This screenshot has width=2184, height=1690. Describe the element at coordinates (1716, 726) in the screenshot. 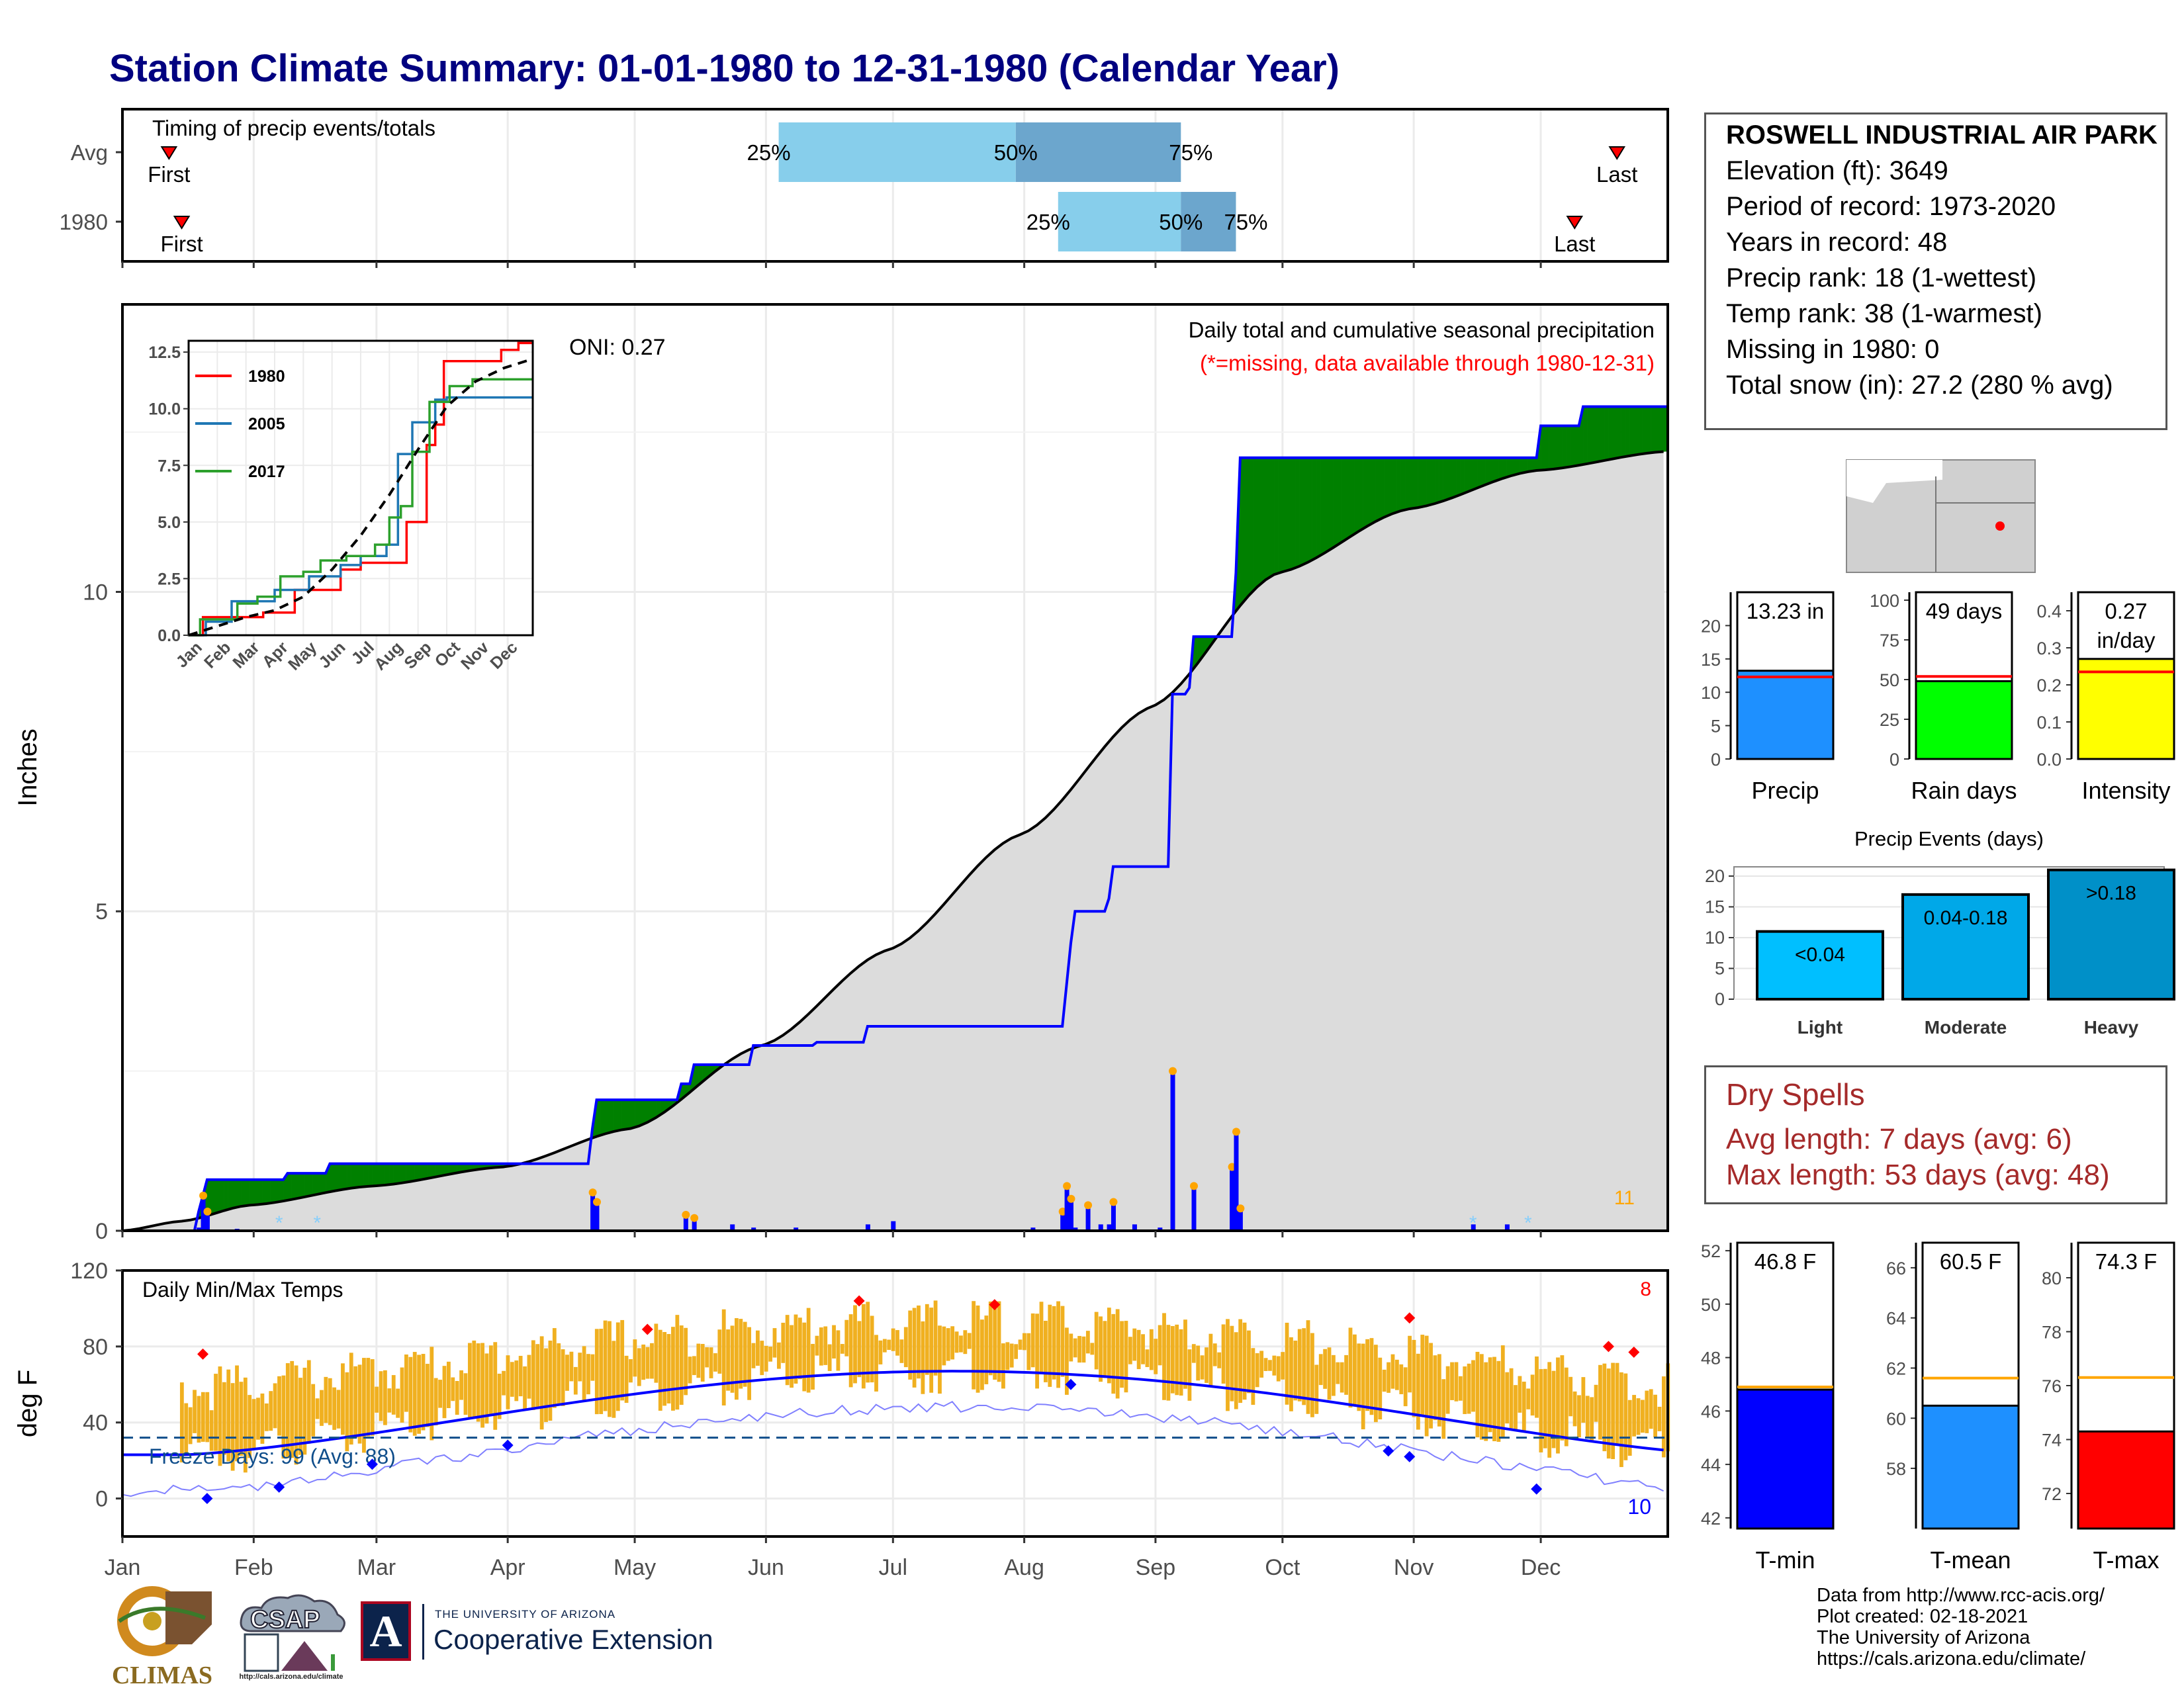

I see `precip-total-ytick-label: 5` at that location.